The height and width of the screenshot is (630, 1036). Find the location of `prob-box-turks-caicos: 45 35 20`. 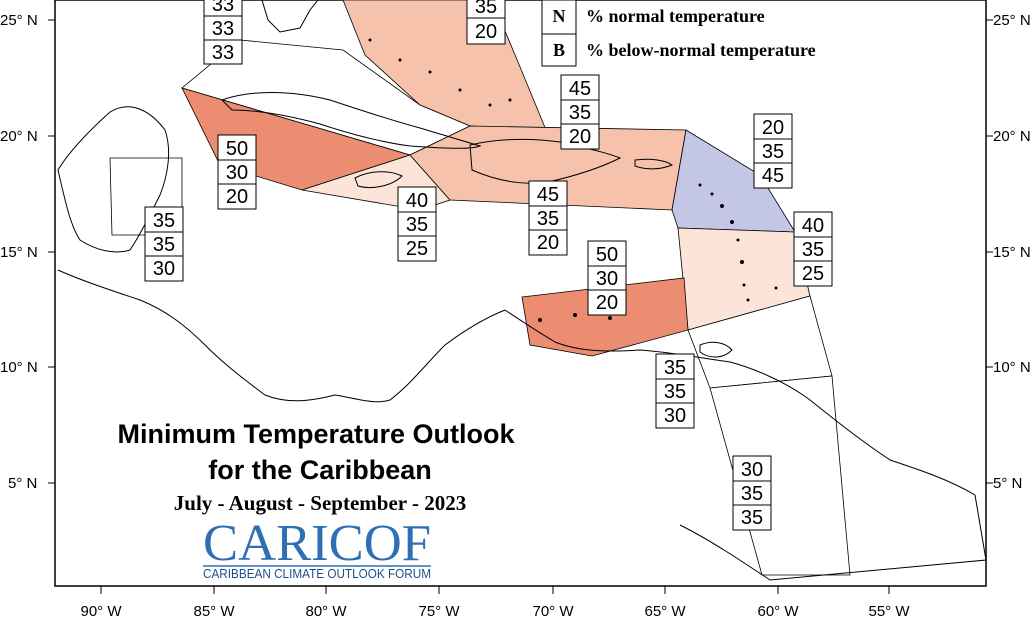

prob-box-turks-caicos: 45 35 20 is located at coordinates (580, 112).